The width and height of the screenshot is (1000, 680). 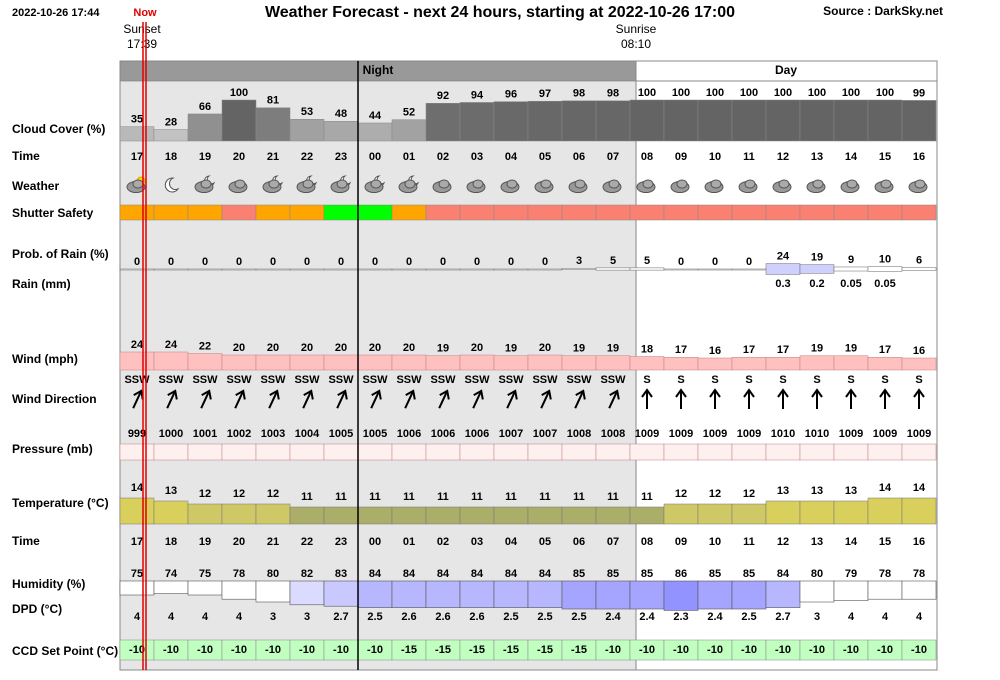 I want to click on pressure-value: 1010, so click(x=817, y=434).